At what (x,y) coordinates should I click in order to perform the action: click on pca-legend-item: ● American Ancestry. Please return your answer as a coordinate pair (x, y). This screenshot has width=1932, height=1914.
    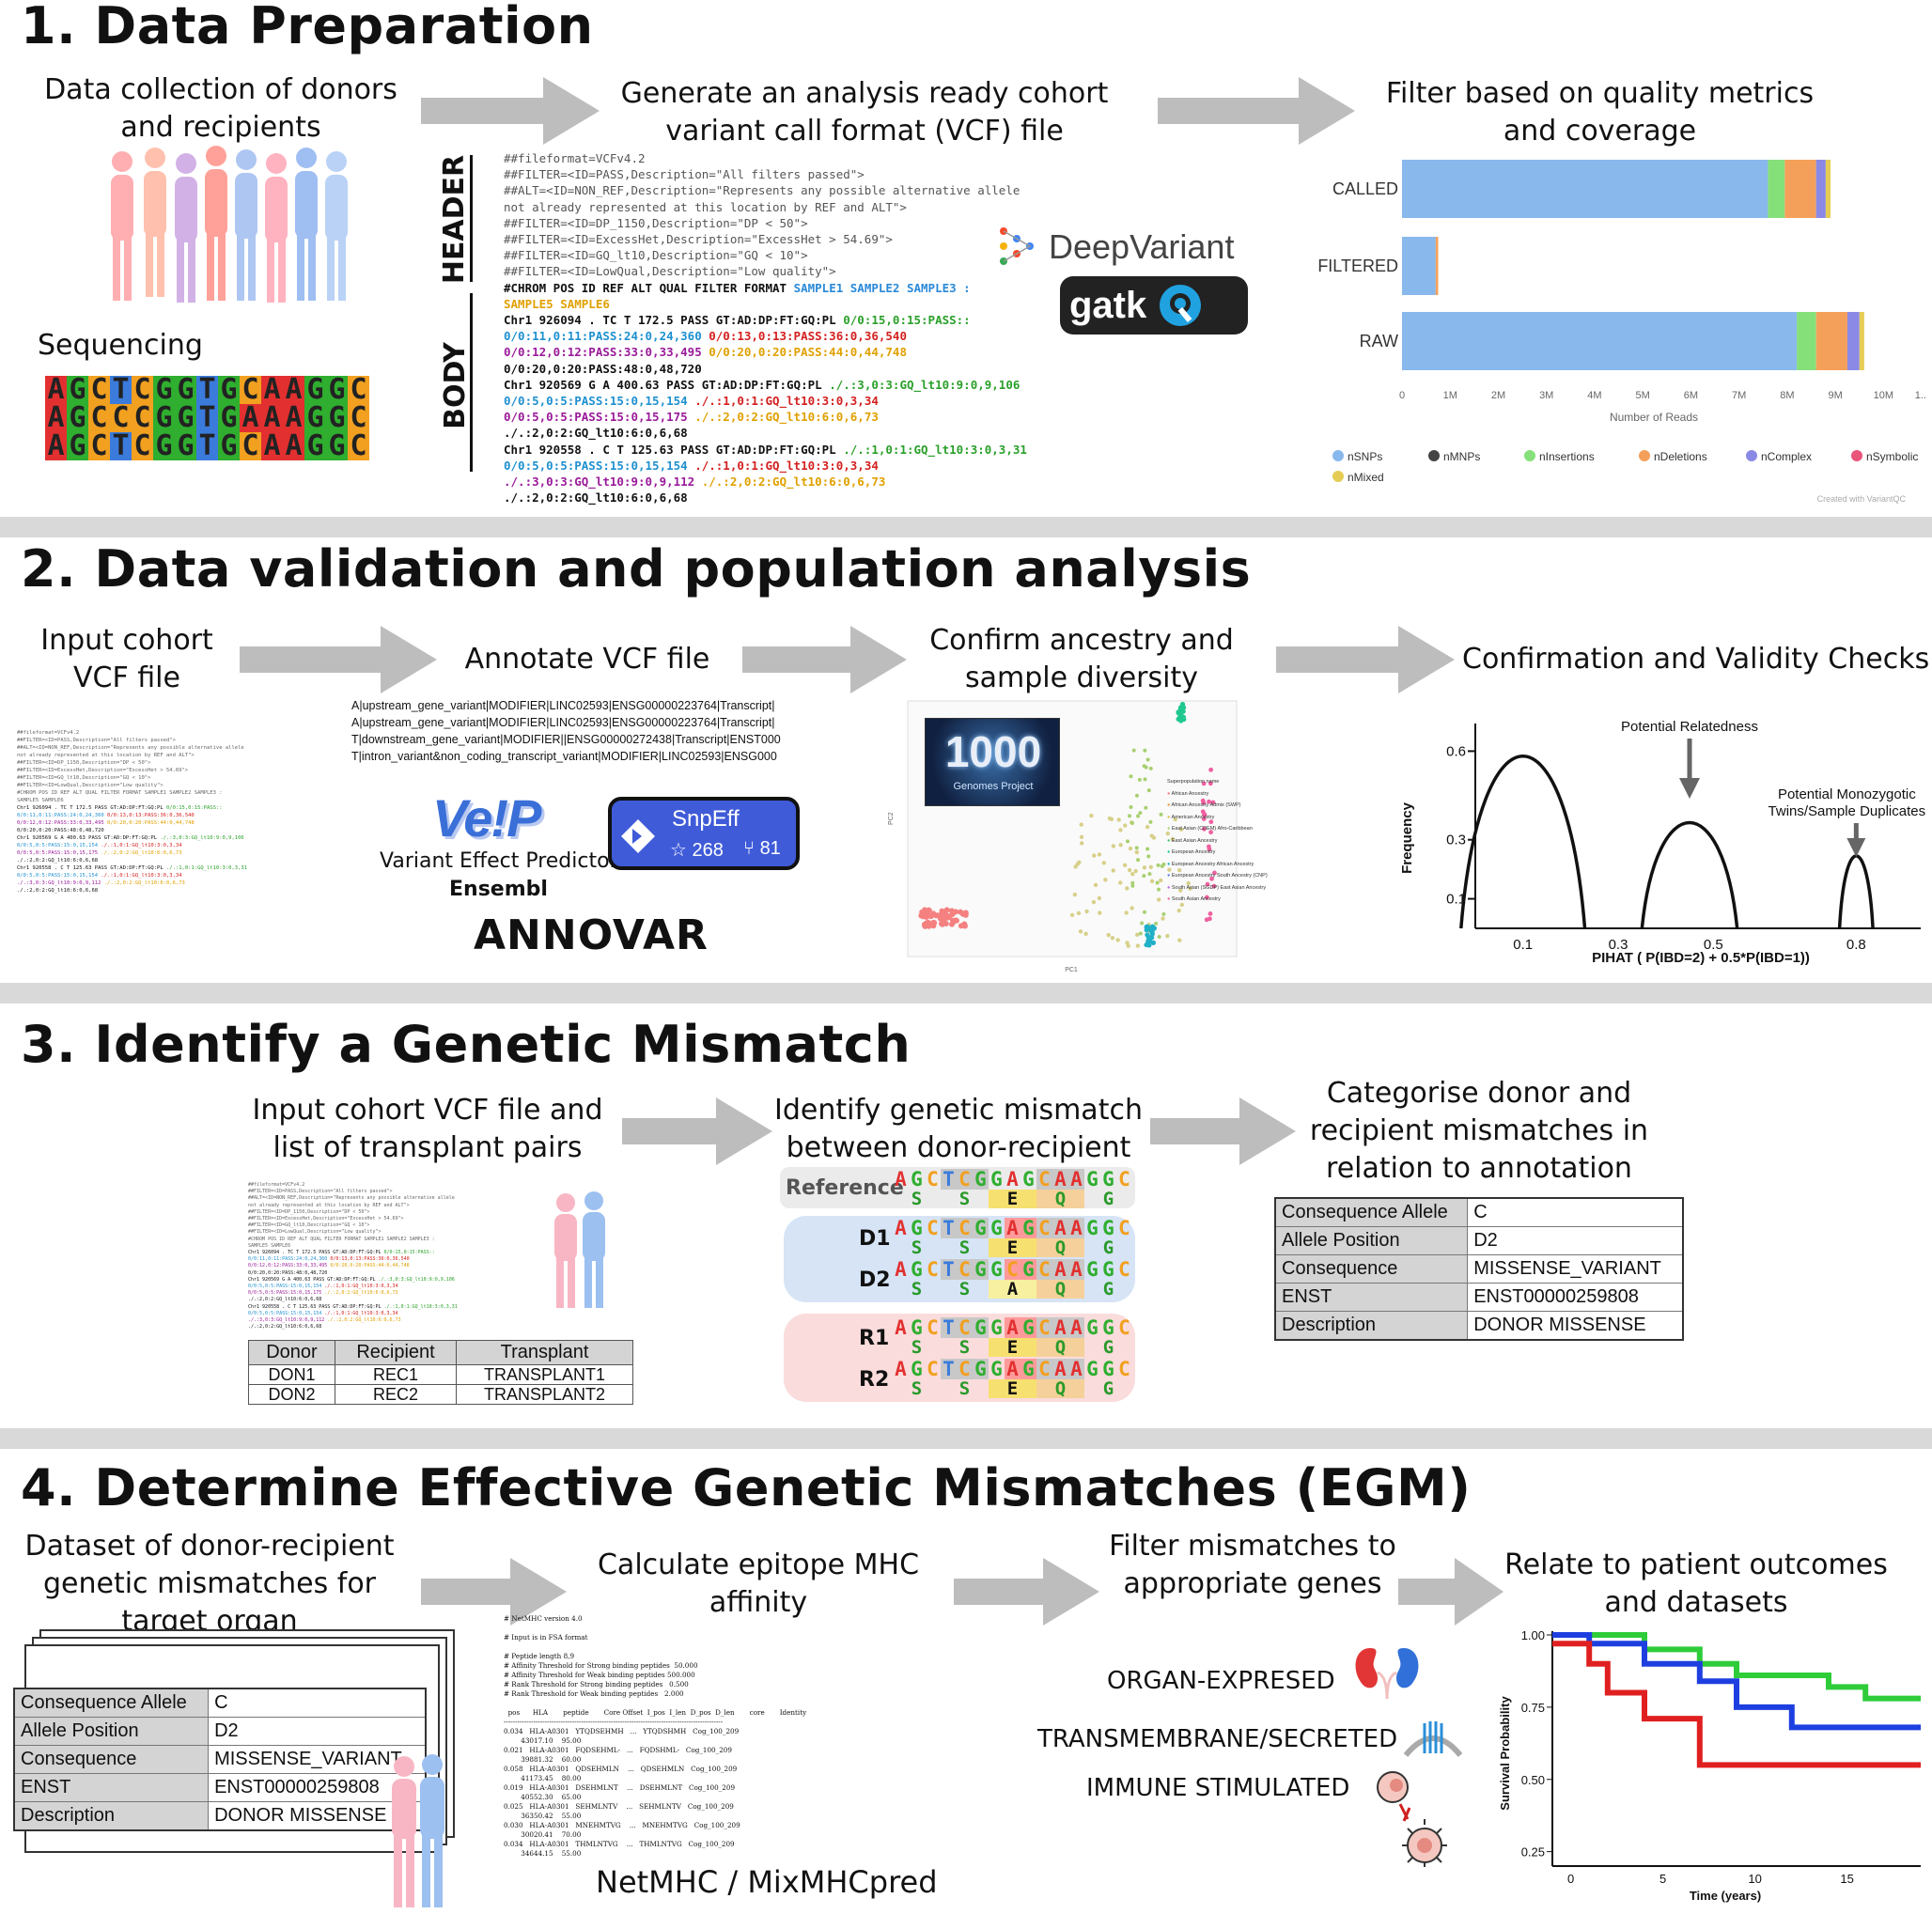
    Looking at the image, I should click on (1191, 817).